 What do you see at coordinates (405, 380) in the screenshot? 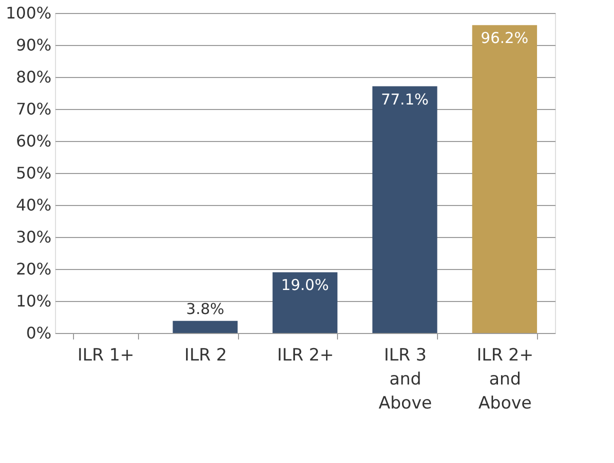
I see `x-tick-label: ILR 3 and Above` at bounding box center [405, 380].